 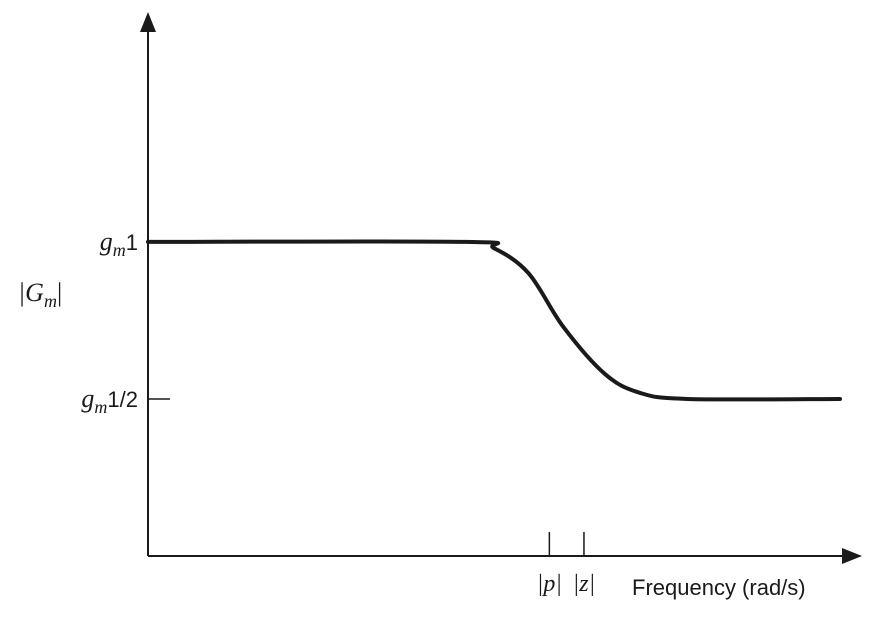 I want to click on y-axis-label-sub: m, so click(x=50, y=301).